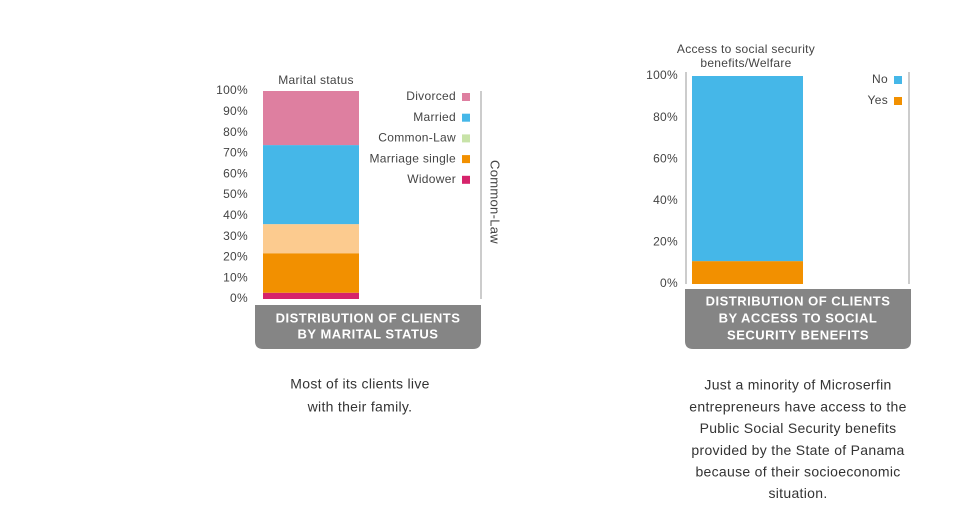  I want to click on caption: because of their socioeconomic, so click(797, 472).